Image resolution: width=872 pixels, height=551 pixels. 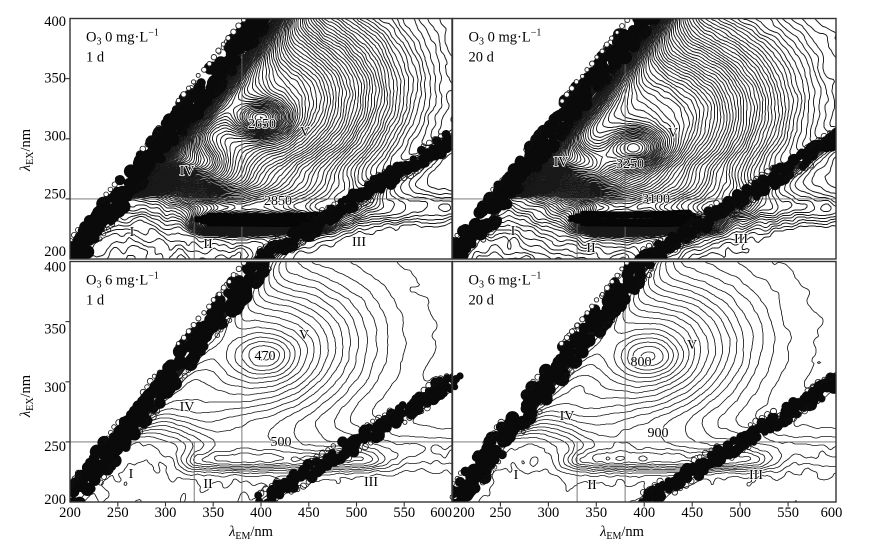 What do you see at coordinates (262, 124) in the screenshot?
I see `svg-text: 2650` at bounding box center [262, 124].